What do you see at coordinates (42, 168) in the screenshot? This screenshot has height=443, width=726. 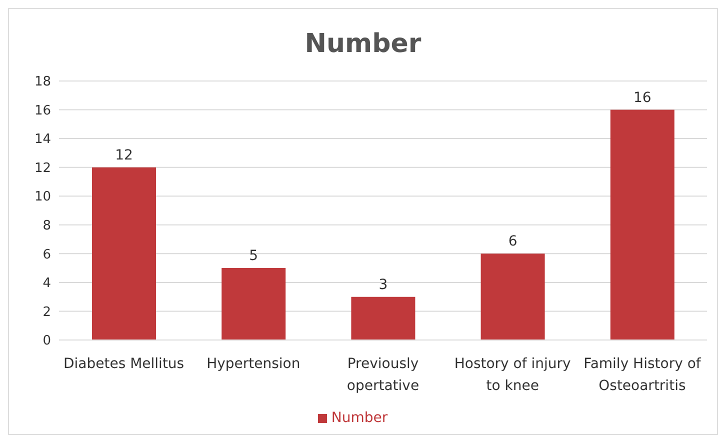 I see `y-tick-label: 12` at bounding box center [42, 168].